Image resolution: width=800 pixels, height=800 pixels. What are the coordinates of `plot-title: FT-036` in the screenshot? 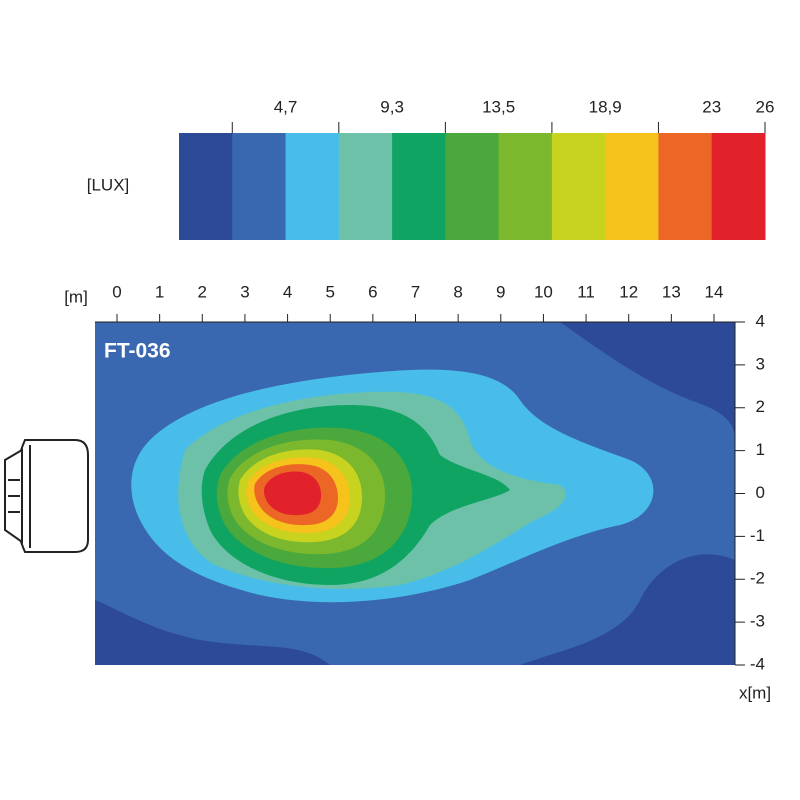 It's located at (137, 351).